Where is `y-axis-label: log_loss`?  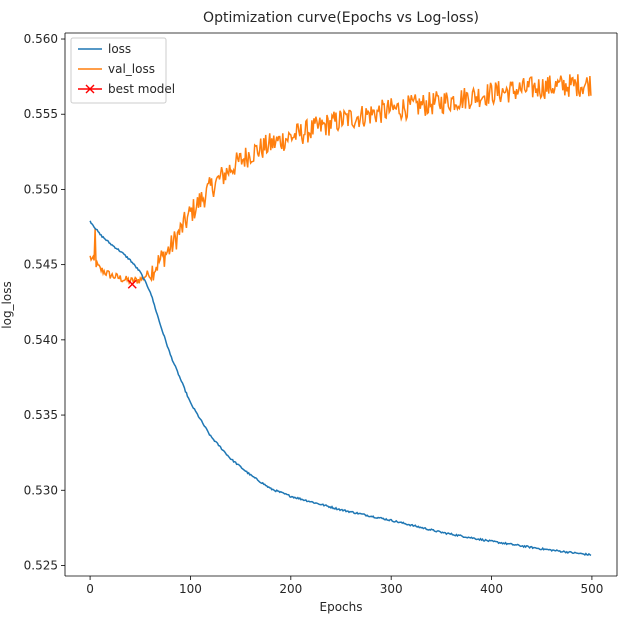 y-axis-label: log_loss is located at coordinates (7, 304).